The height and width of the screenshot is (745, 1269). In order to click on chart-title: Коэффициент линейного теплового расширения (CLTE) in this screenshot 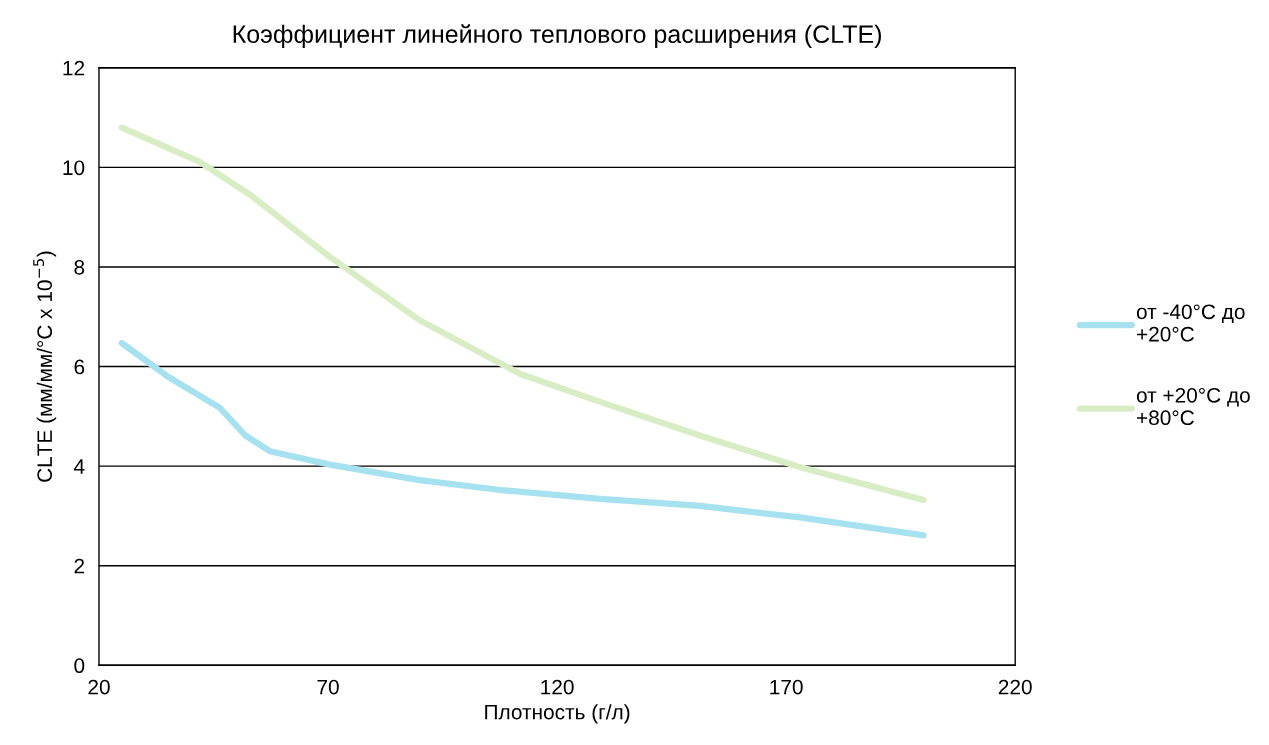, I will do `click(557, 36)`.